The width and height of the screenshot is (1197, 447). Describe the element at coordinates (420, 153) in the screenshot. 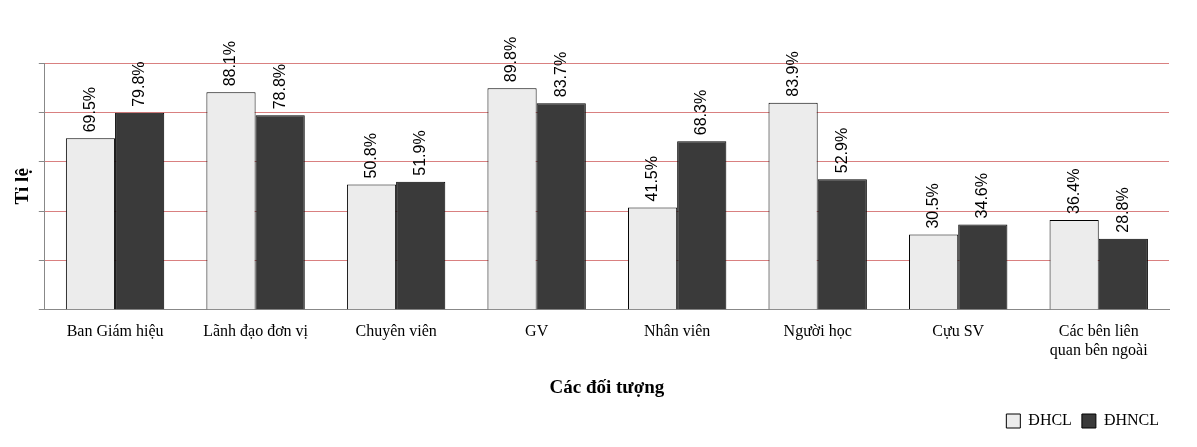

I see `data-label: 51.9%` at that location.